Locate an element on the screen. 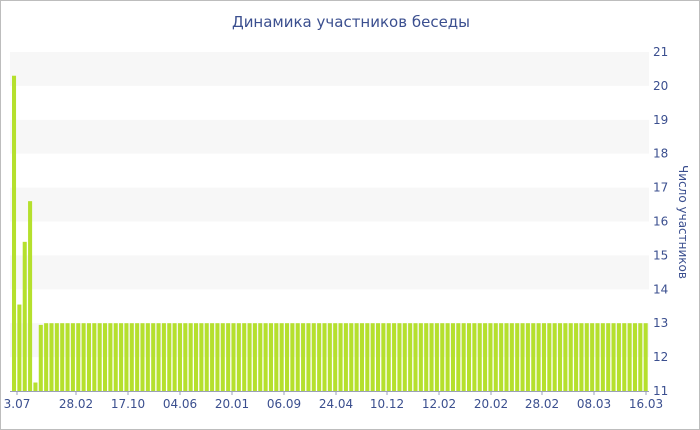  y-tick-label: 19 is located at coordinates (660, 120).